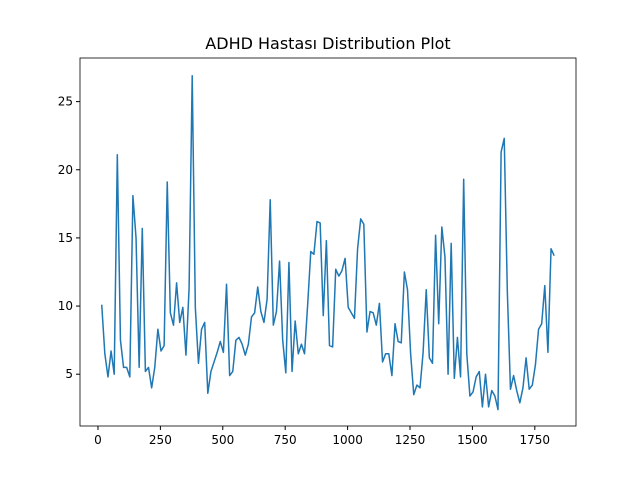 This screenshot has height=484, width=640. I want to click on y-tick-label: 5, so click(69, 374).